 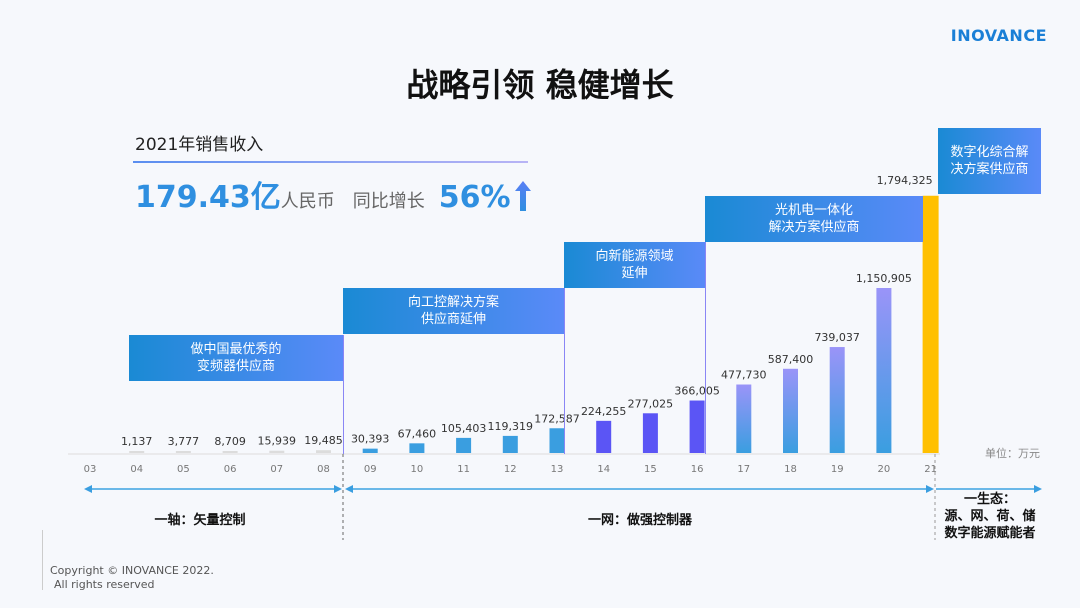 What do you see at coordinates (474, 197) in the screenshot?
I see `yoy-value: 56%` at bounding box center [474, 197].